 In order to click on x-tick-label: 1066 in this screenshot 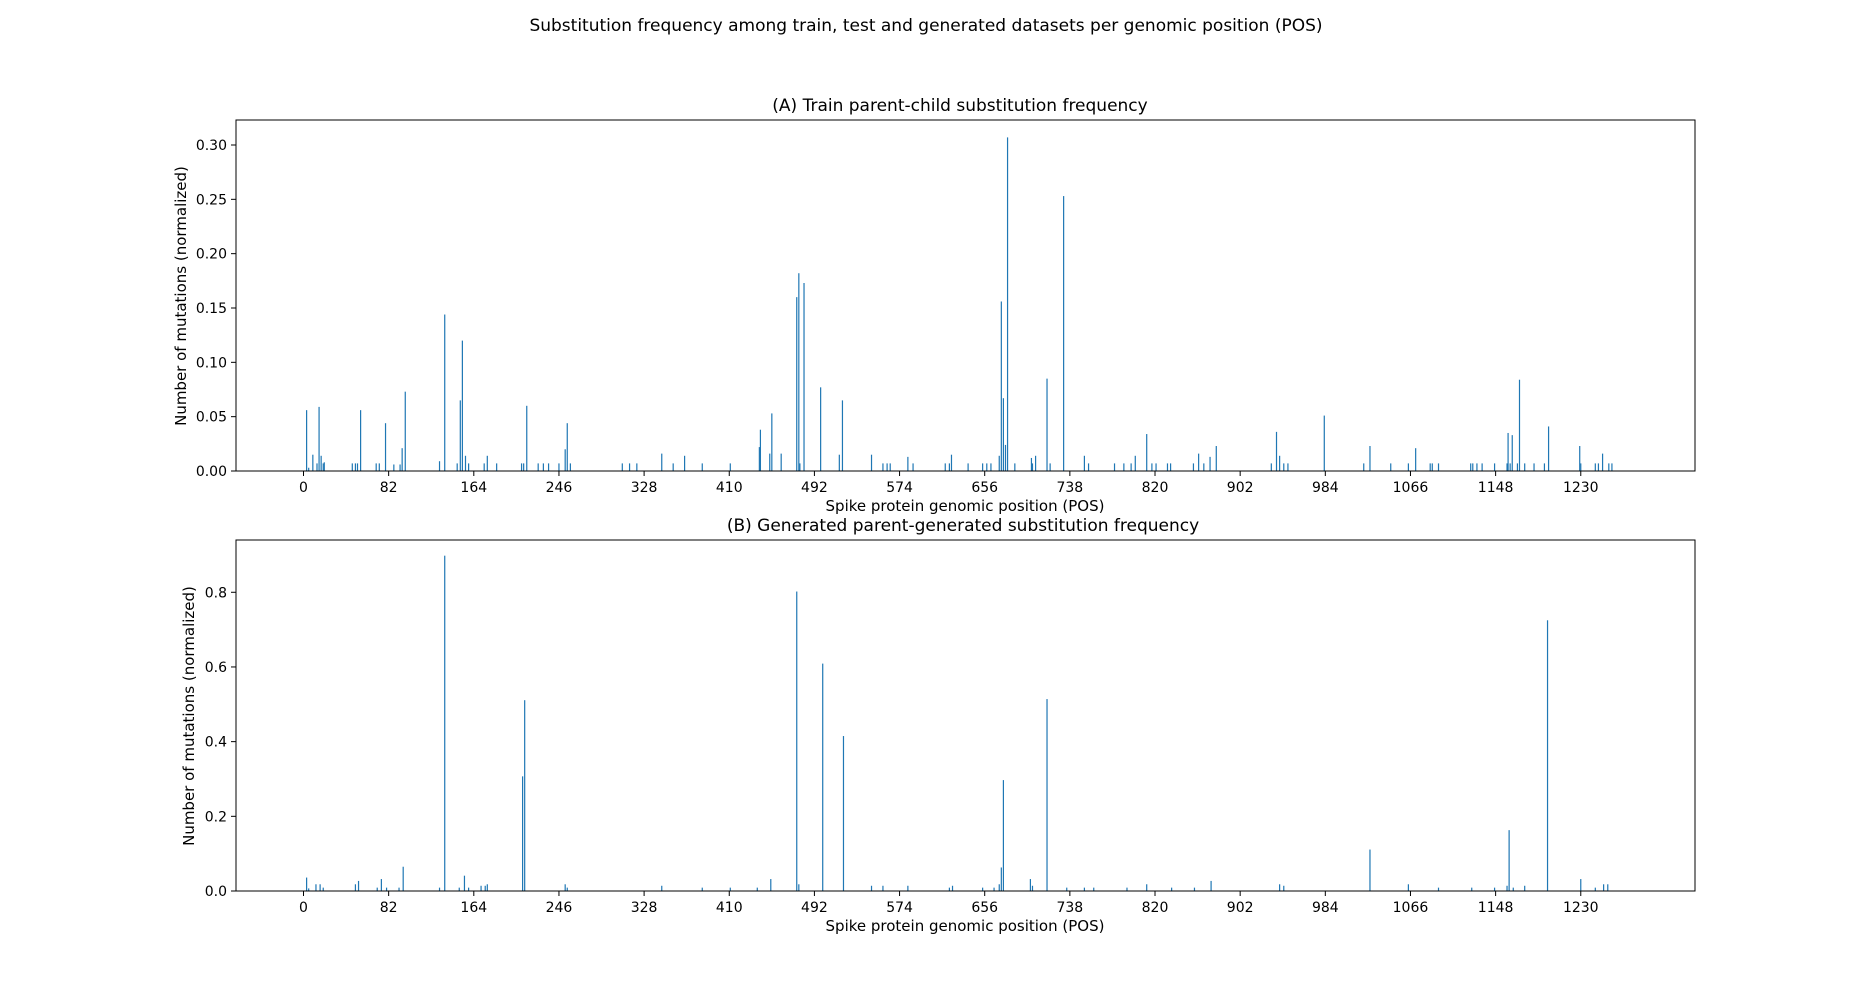, I will do `click(1411, 488)`.